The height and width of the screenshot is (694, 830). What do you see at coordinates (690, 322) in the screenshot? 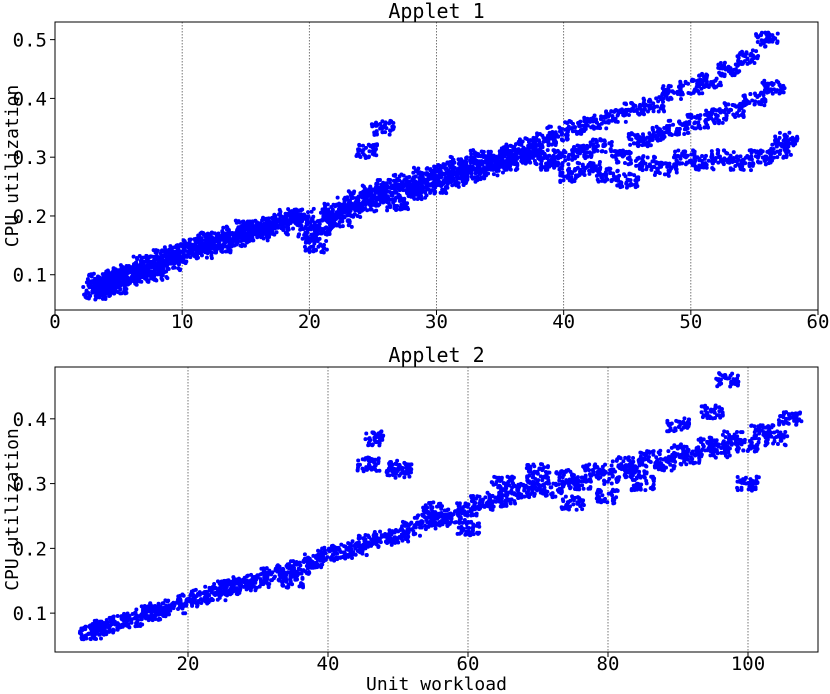
I see `x-tick-label: 50` at bounding box center [690, 322].